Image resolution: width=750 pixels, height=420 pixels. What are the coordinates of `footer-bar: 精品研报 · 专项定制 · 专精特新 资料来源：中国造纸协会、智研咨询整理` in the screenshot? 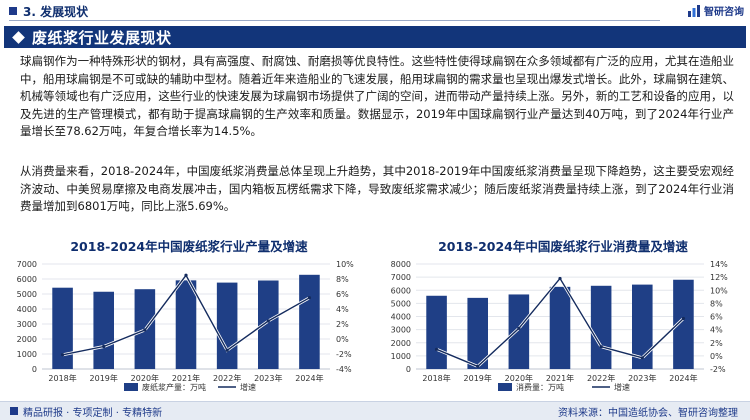 It's located at (375, 410).